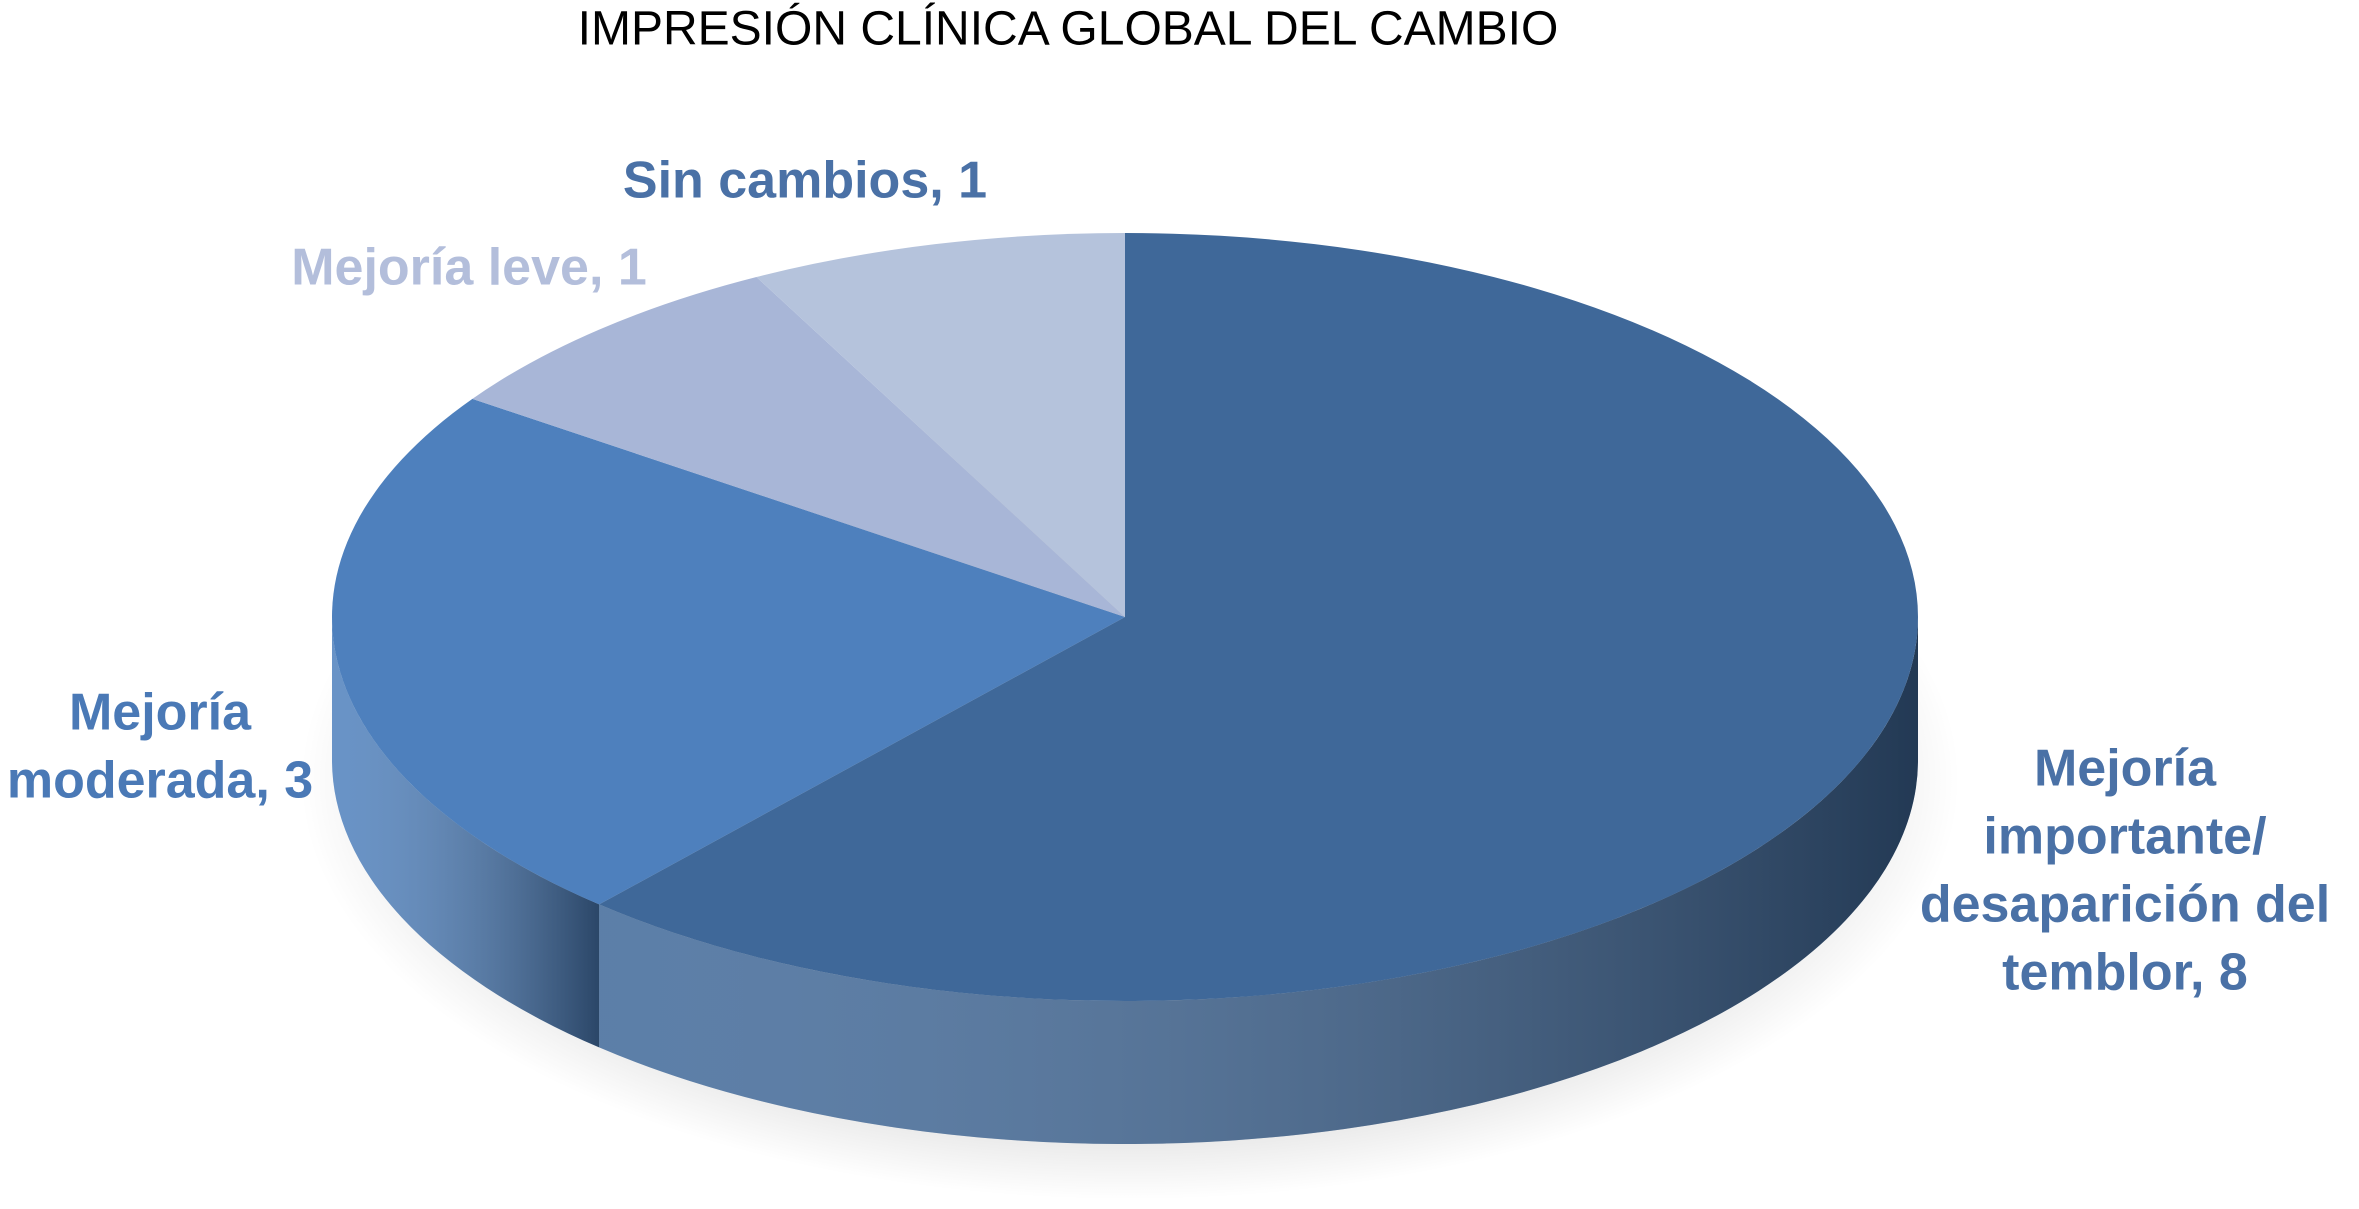 The height and width of the screenshot is (1209, 2359). Describe the element at coordinates (805, 181) in the screenshot. I see `data-label: Sin cambios, 1` at that location.